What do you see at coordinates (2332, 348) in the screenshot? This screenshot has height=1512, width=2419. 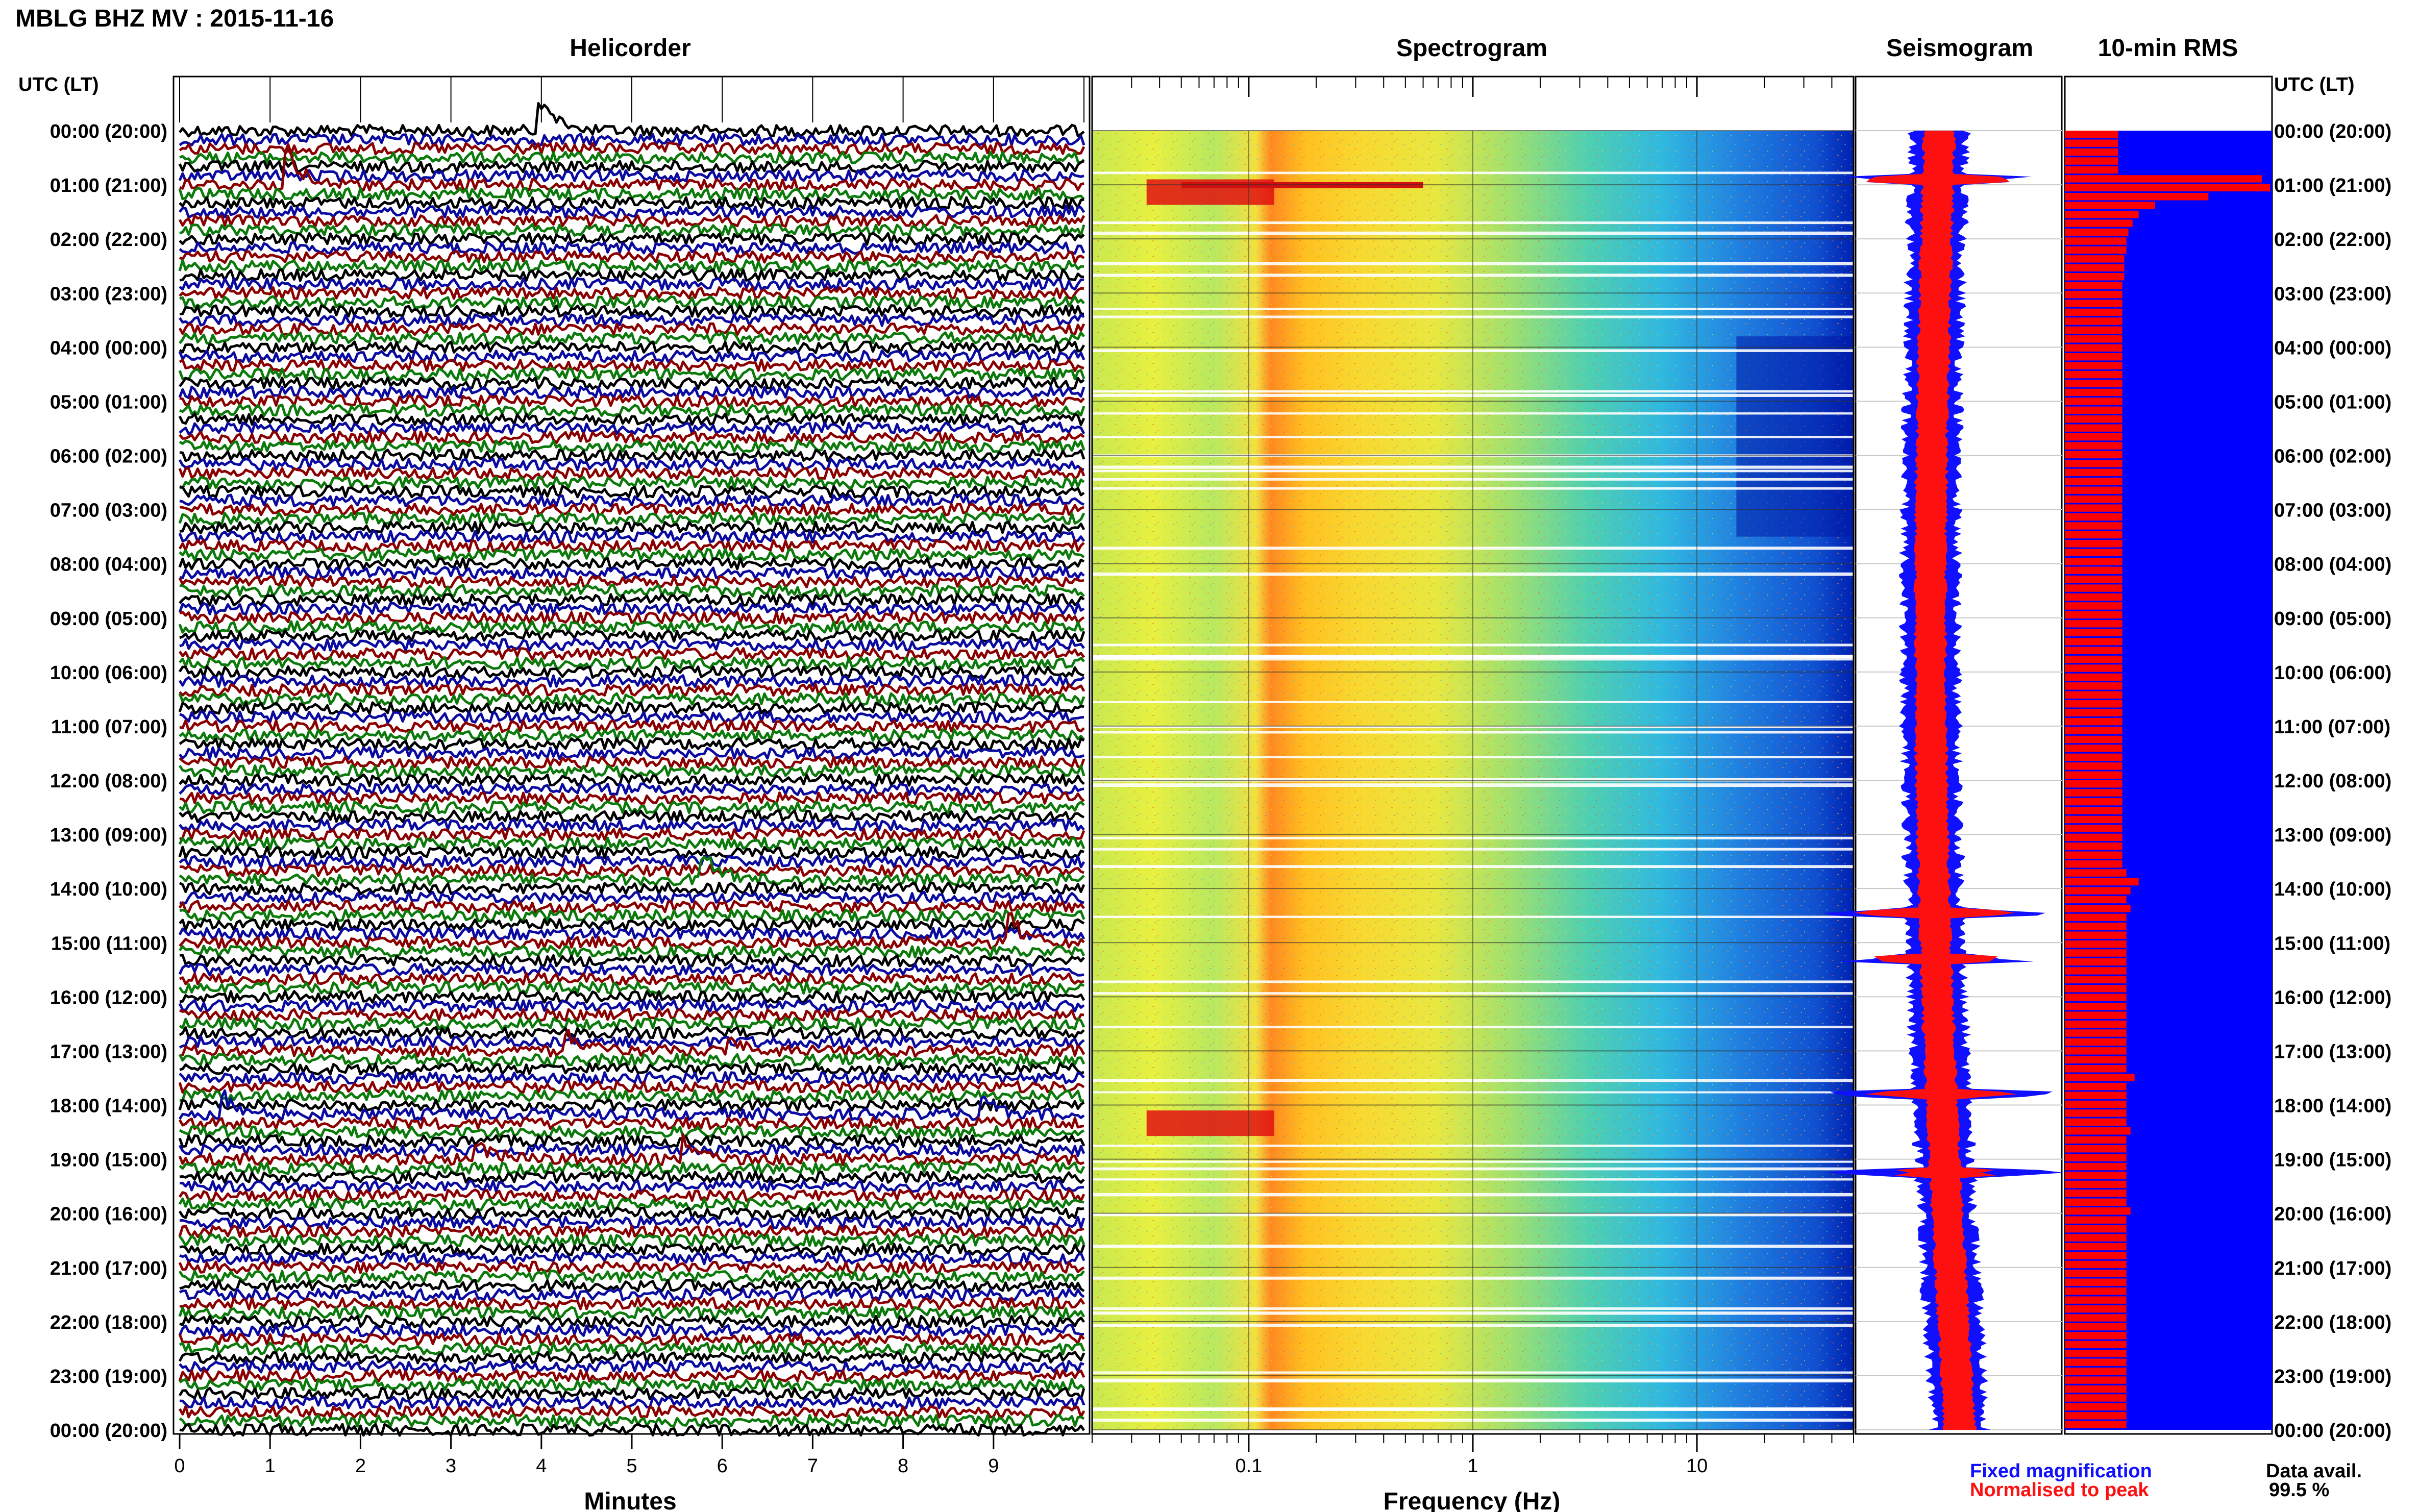 I see `time-label-right: 04:00 (00:00)` at bounding box center [2332, 348].